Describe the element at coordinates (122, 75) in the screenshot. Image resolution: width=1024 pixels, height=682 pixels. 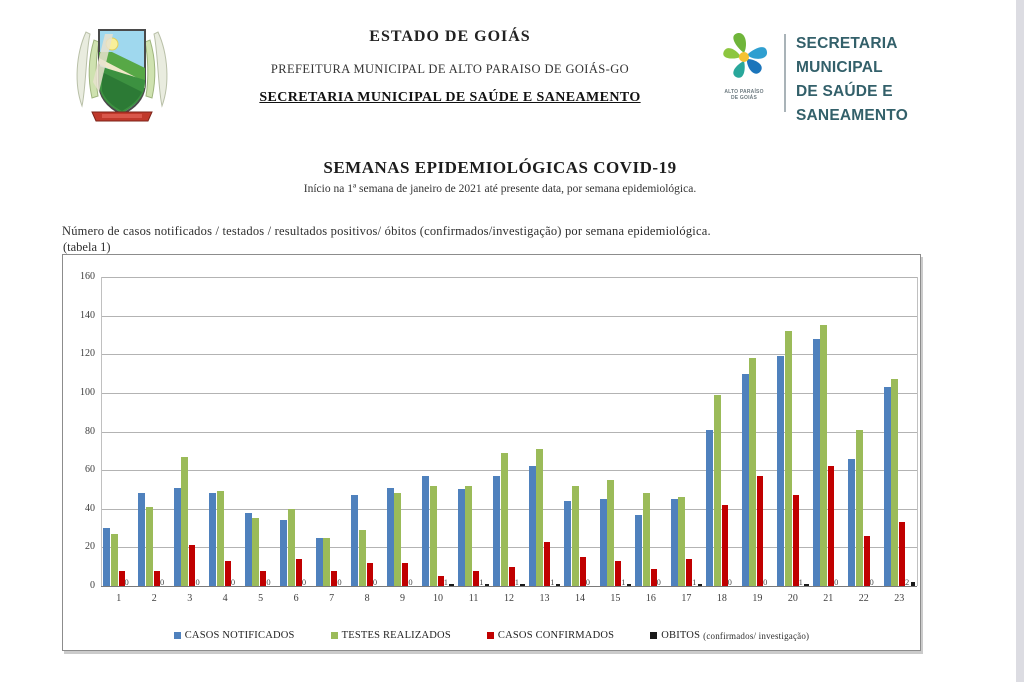
I see `municipal-crest-icon` at that location.